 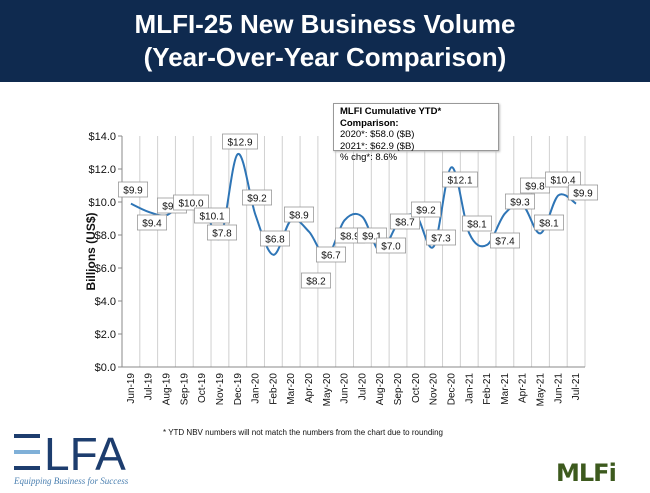 I want to click on x-tick-label: Nov-19, so click(x=220, y=389).